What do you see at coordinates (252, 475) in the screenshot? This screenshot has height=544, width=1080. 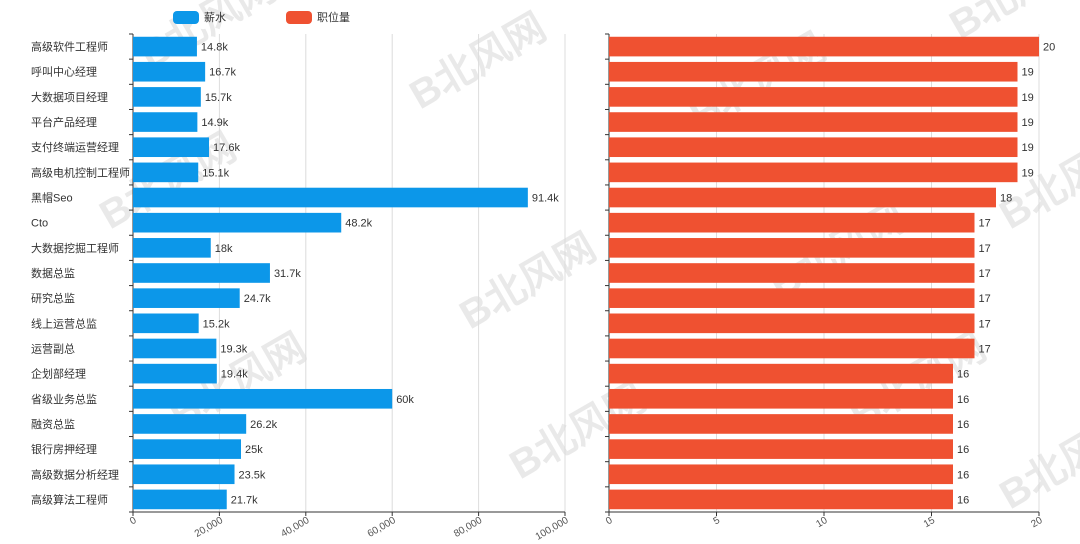 I see `salary-data-label: 23.5k` at bounding box center [252, 475].